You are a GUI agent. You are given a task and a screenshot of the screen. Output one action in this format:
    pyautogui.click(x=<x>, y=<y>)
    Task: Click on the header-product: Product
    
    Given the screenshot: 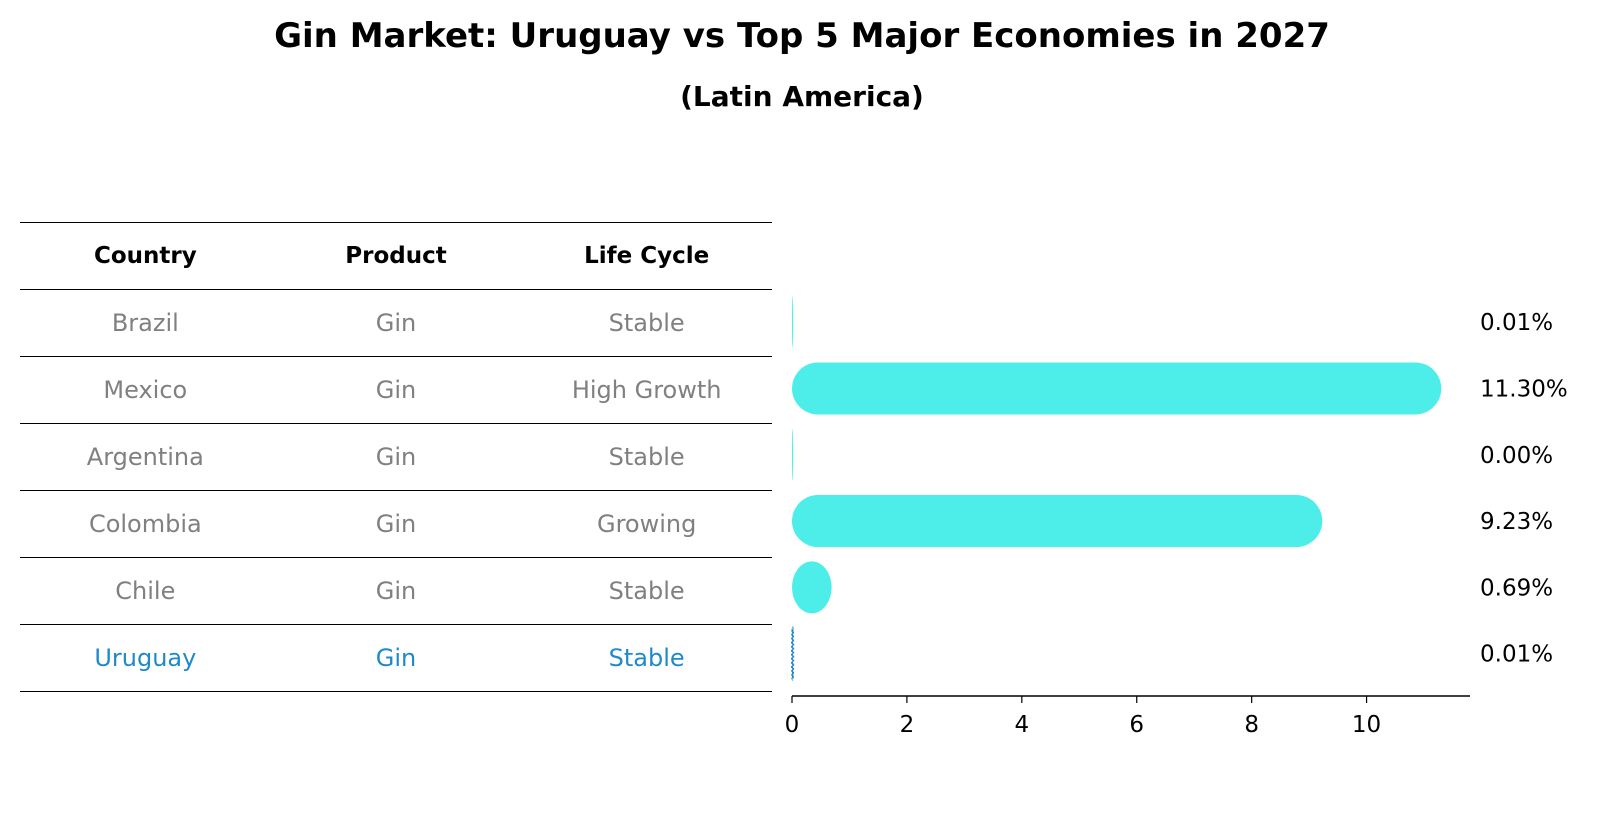 What is the action you would take?
    pyautogui.click(x=396, y=256)
    